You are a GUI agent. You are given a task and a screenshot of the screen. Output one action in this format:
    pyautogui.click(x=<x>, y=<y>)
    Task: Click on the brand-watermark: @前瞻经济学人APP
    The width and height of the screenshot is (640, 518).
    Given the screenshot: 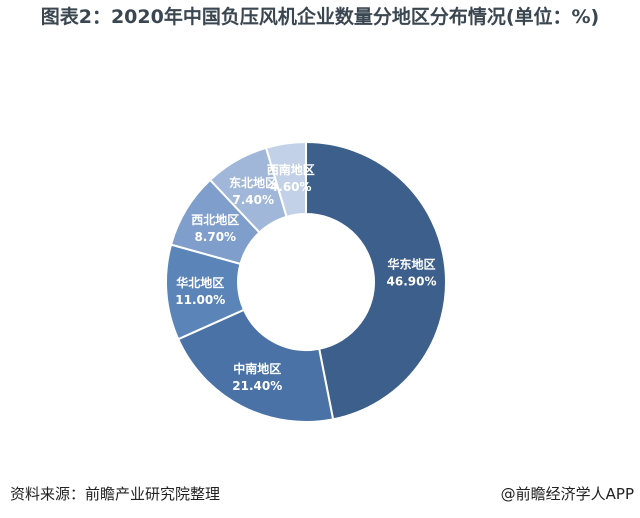 What is the action you would take?
    pyautogui.click(x=567, y=494)
    